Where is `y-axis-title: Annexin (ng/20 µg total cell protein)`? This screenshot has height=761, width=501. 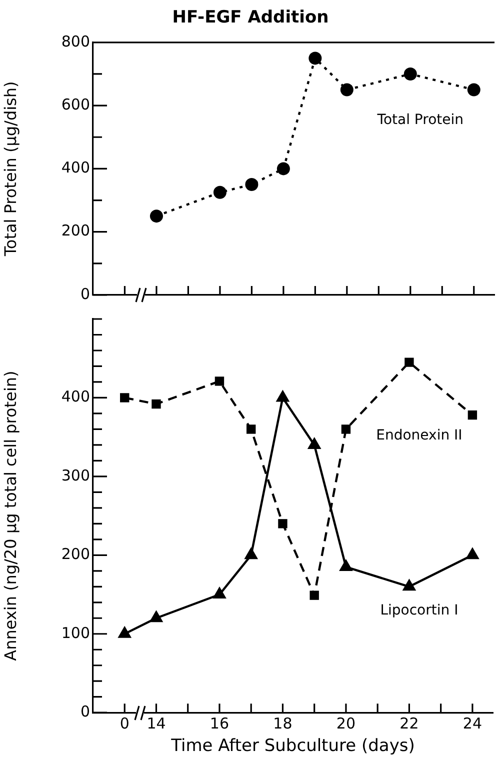 y-axis-title: Annexin (ng/20 µg total cell protein) is located at coordinates (10, 515).